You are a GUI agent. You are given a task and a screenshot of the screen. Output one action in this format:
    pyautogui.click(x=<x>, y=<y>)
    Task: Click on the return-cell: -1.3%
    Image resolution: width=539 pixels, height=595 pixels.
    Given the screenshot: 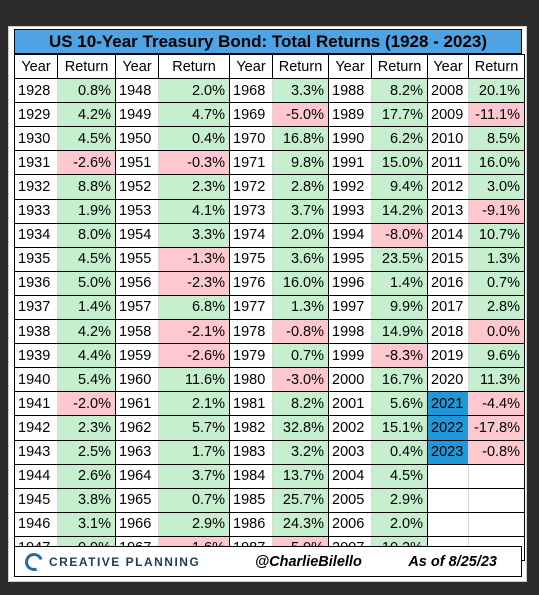 What is the action you would take?
    pyautogui.click(x=194, y=259)
    